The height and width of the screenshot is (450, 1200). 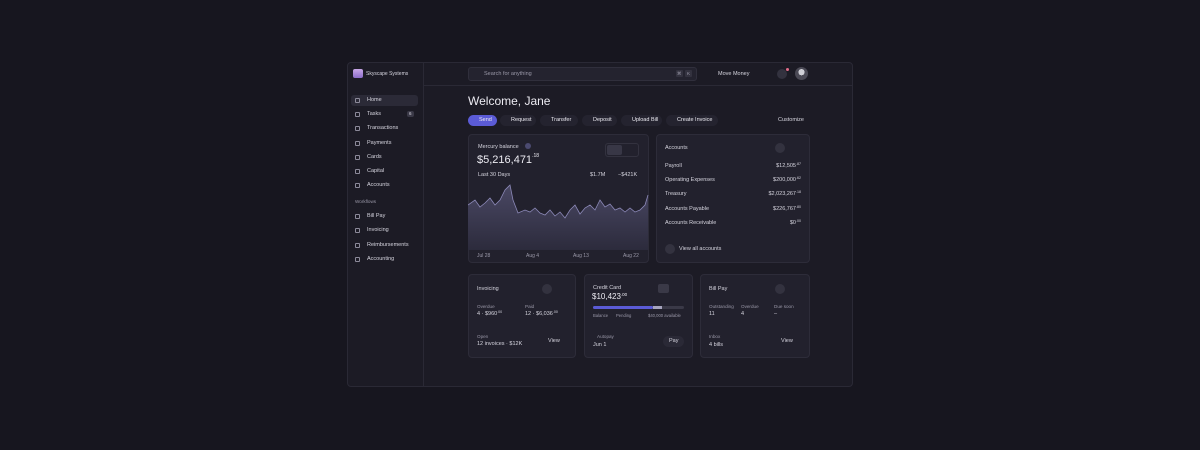 What do you see at coordinates (784, 208) in the screenshot?
I see `account-amount: $226,767` at bounding box center [784, 208].